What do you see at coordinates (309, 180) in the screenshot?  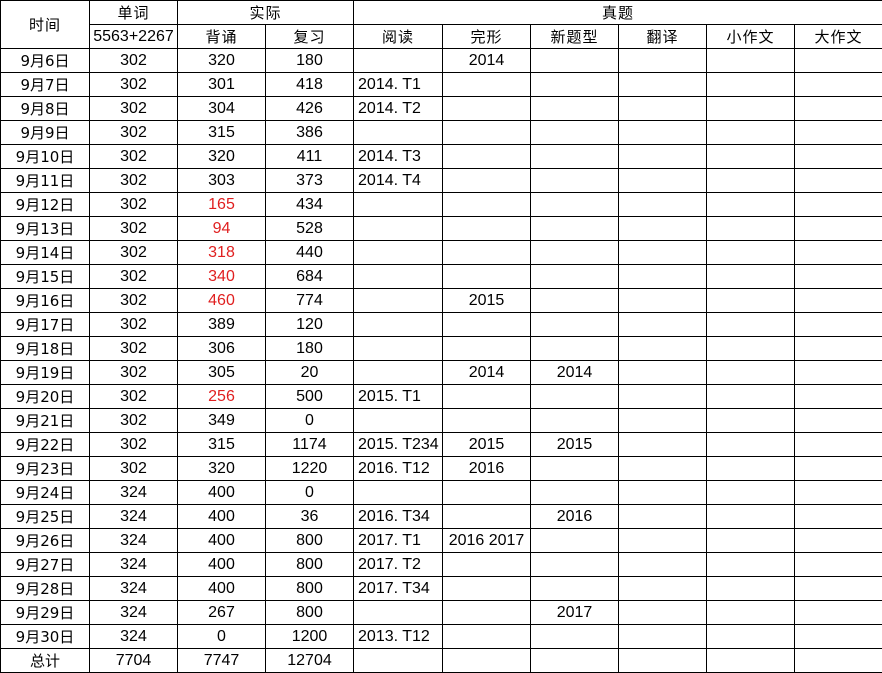 I see `cell-review: 373` at bounding box center [309, 180].